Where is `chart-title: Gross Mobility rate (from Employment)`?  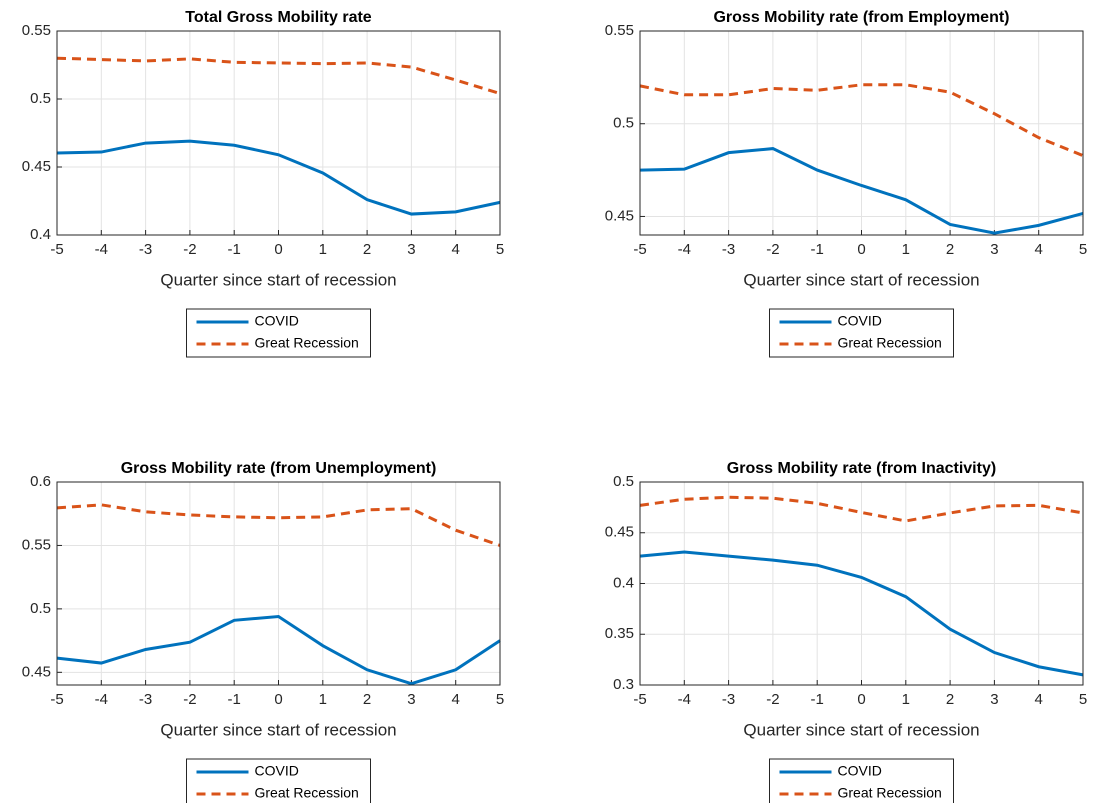 chart-title: Gross Mobility rate (from Employment) is located at coordinates (861, 17).